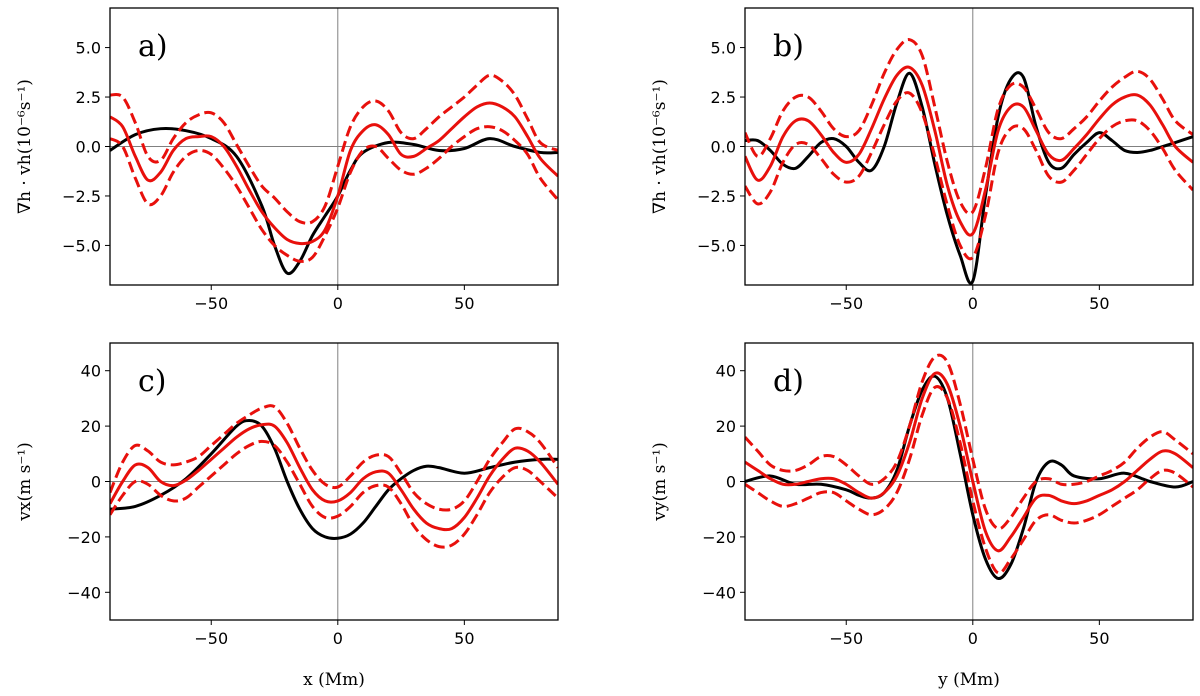 This screenshot has height=696, width=1200. What do you see at coordinates (25, 482) in the screenshot?
I see `y-axis-label: vx(m s⁻¹)` at bounding box center [25, 482].